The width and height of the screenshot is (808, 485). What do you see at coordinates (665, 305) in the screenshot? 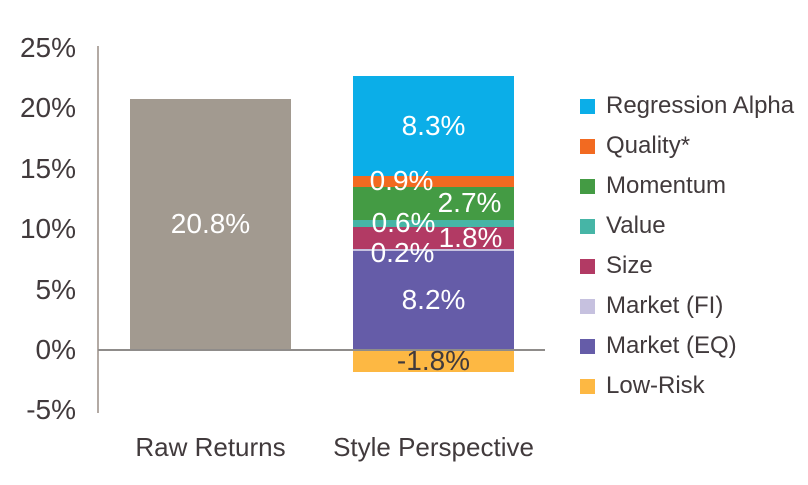
I see `legend-label: Market (FI)` at bounding box center [665, 305].